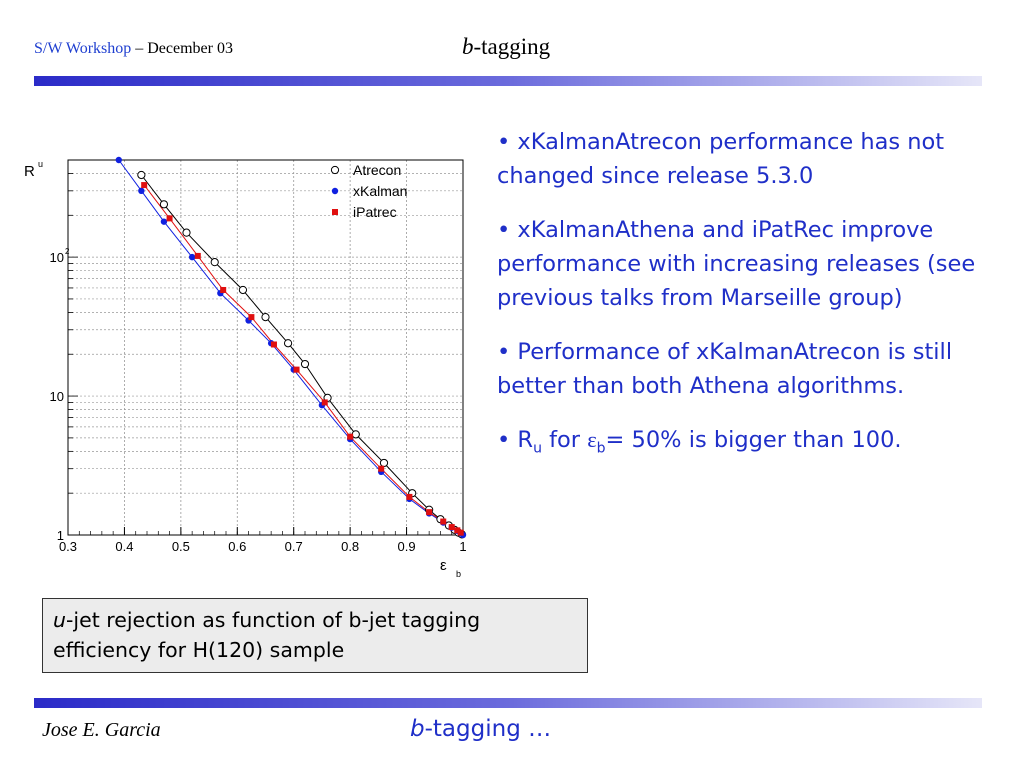 Image resolution: width=1024 pixels, height=768 pixels. What do you see at coordinates (29, 171) in the screenshot?
I see `y-axis-label: R` at bounding box center [29, 171].